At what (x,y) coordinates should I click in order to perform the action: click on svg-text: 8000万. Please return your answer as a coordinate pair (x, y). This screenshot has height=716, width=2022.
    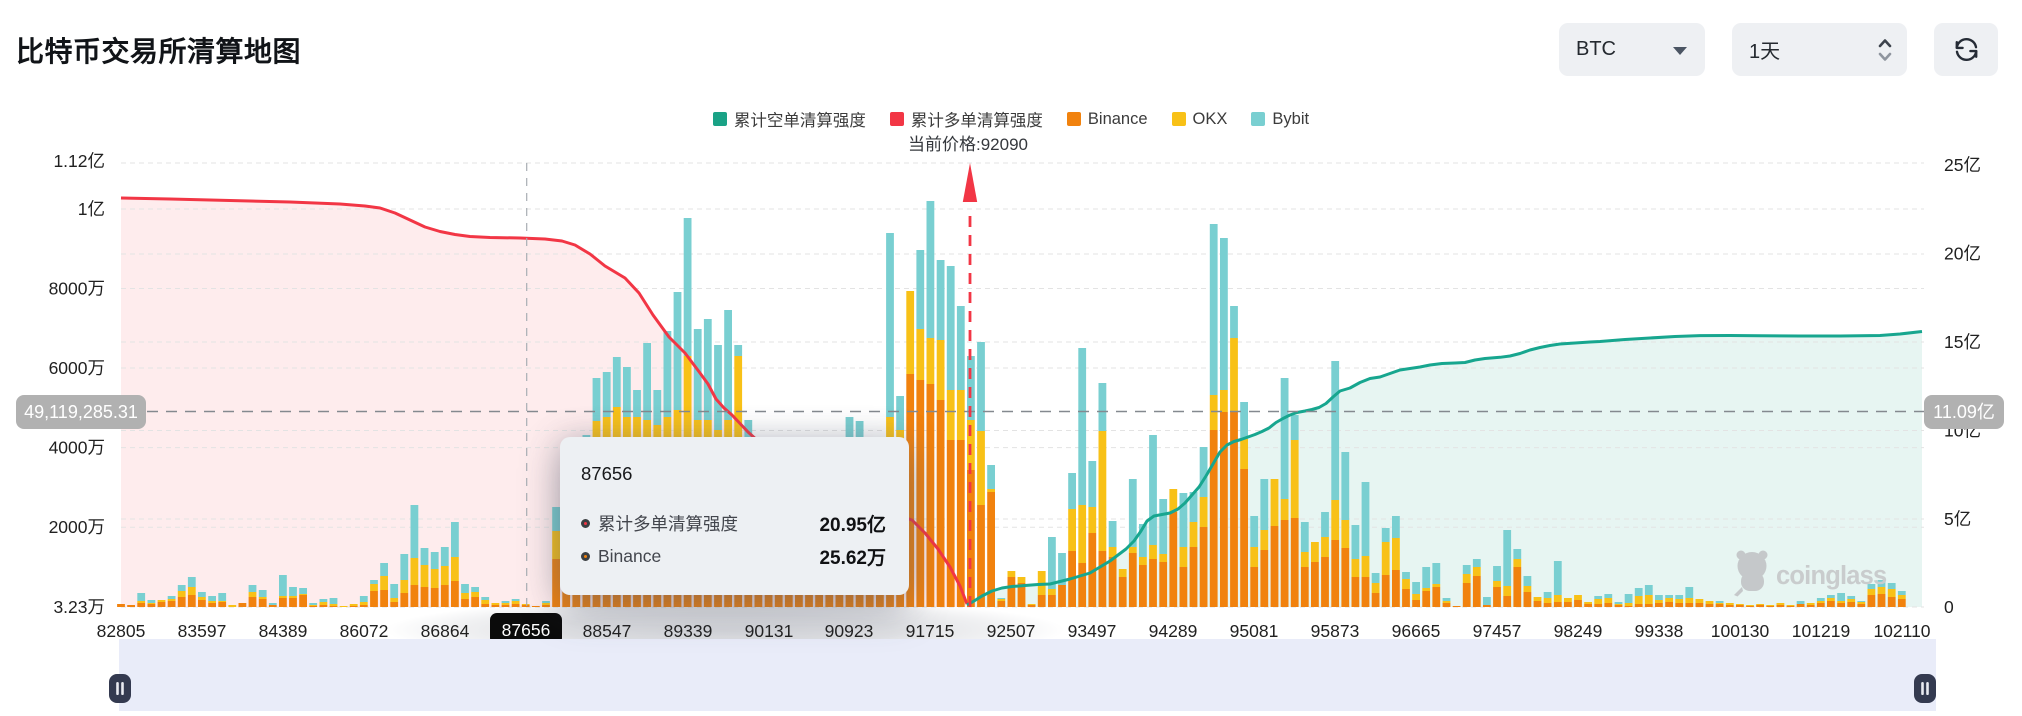
    Looking at the image, I should click on (77, 289).